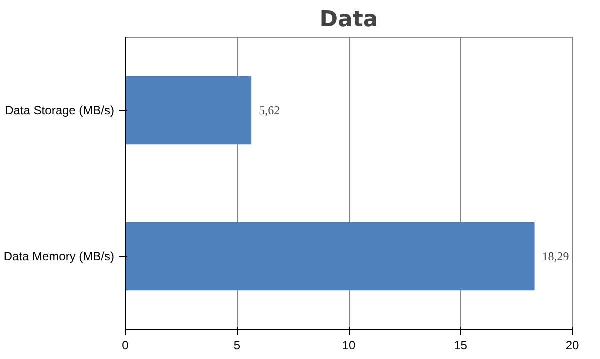 This screenshot has height=359, width=600. Describe the element at coordinates (126, 345) in the screenshot. I see `x-tick-label: 0` at that location.